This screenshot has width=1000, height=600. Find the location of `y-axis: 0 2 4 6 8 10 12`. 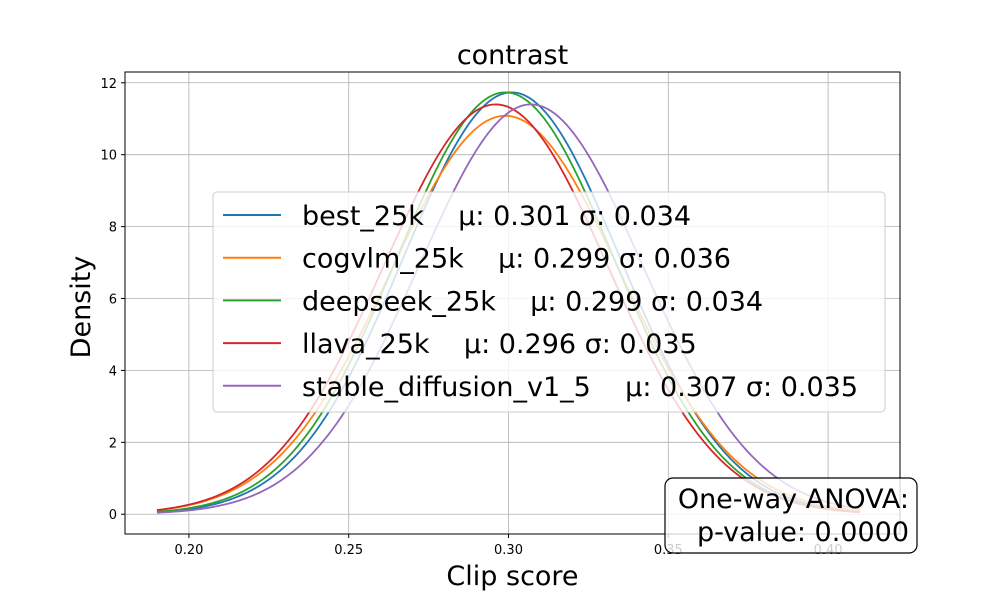

y-axis: 0 2 4 6 8 10 12 is located at coordinates (112, 300).